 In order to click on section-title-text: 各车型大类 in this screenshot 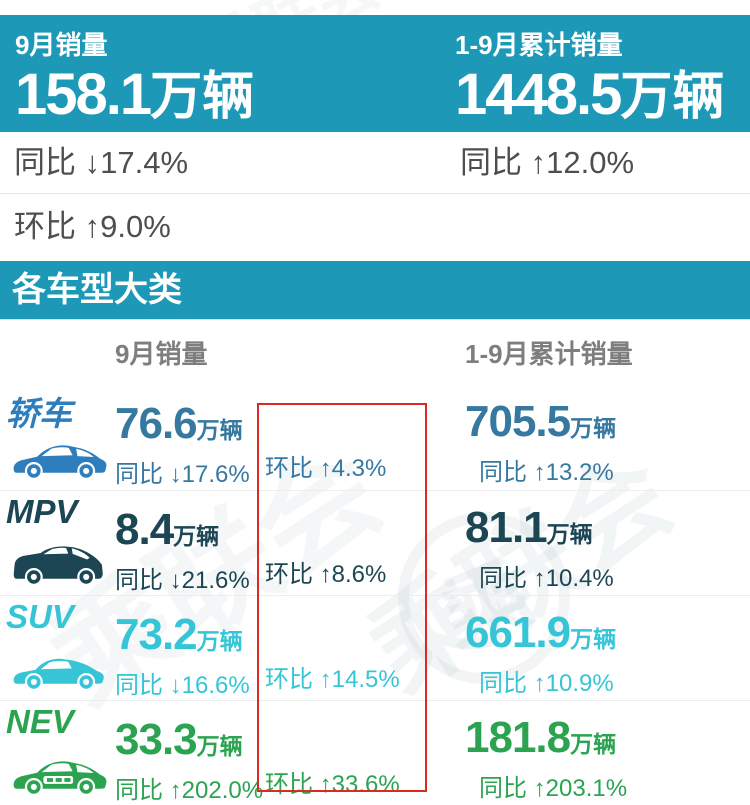, I will do `click(97, 290)`.